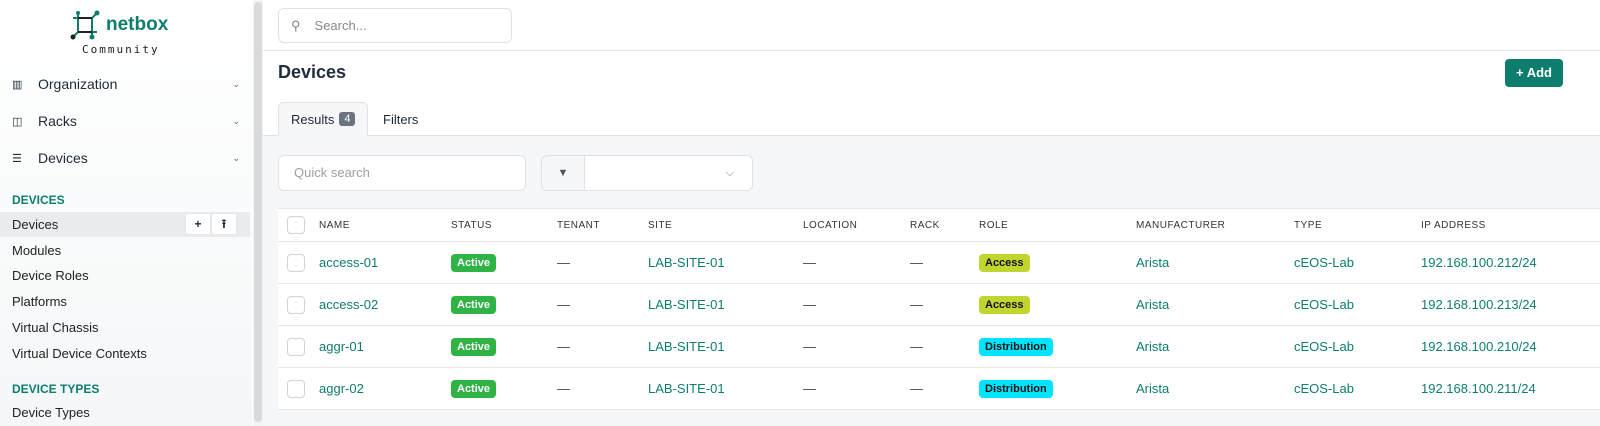 This screenshot has height=426, width=1600. Describe the element at coordinates (1453, 225) in the screenshot. I see `column-header-ip: IP ADDRESS` at that location.